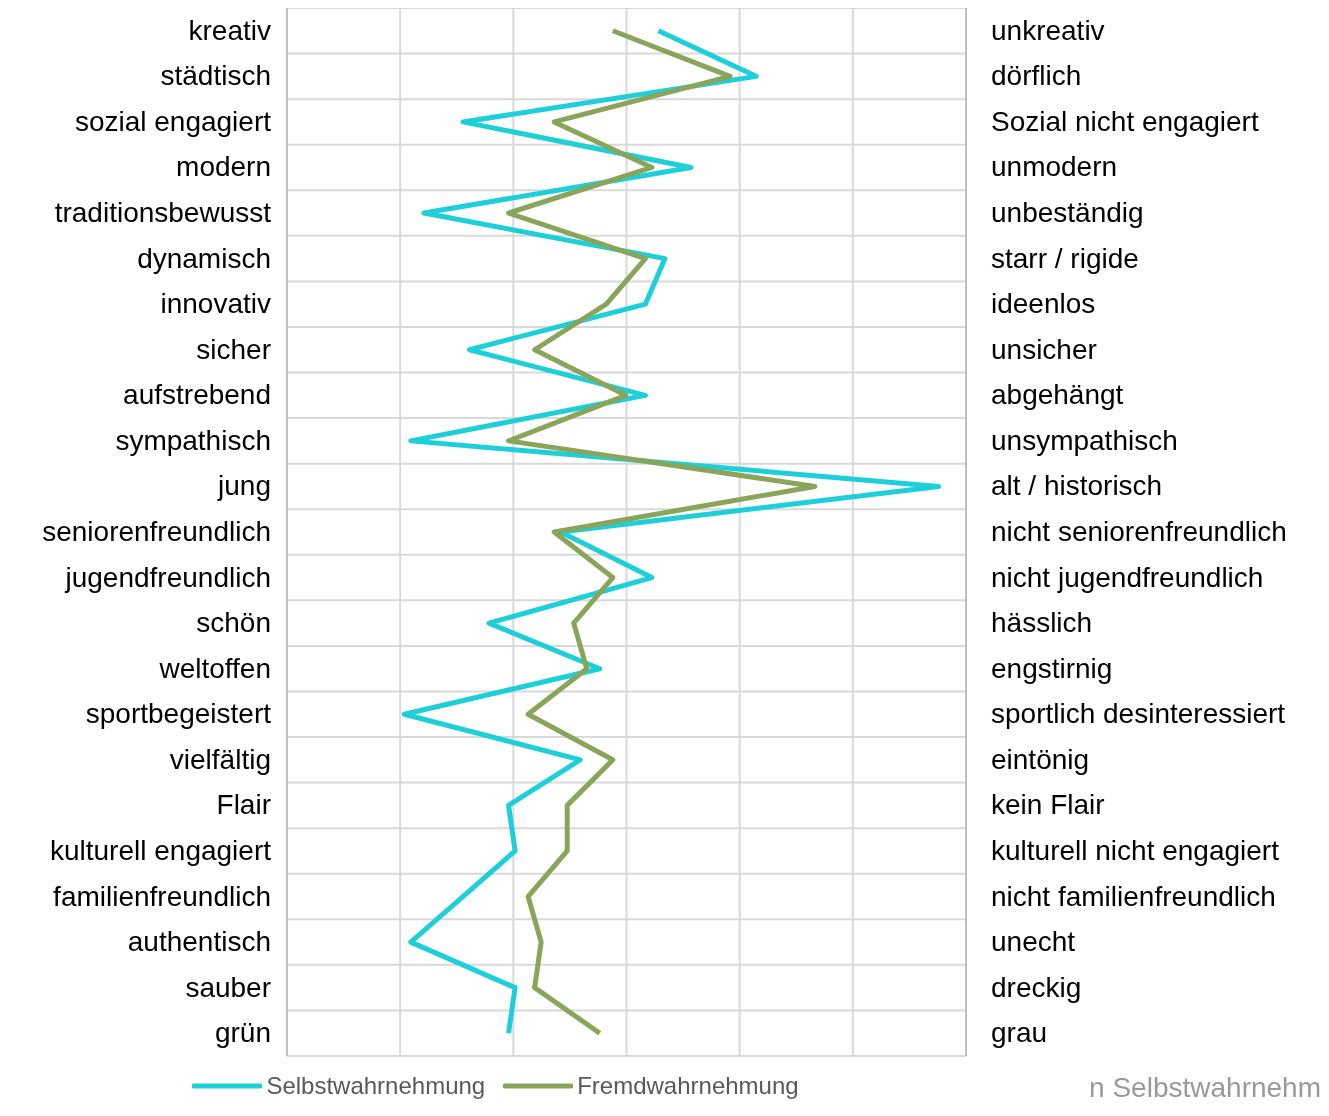 The image size is (1329, 1116). What do you see at coordinates (1036, 76) in the screenshot?
I see `y2-tick-label: dörflich` at bounding box center [1036, 76].